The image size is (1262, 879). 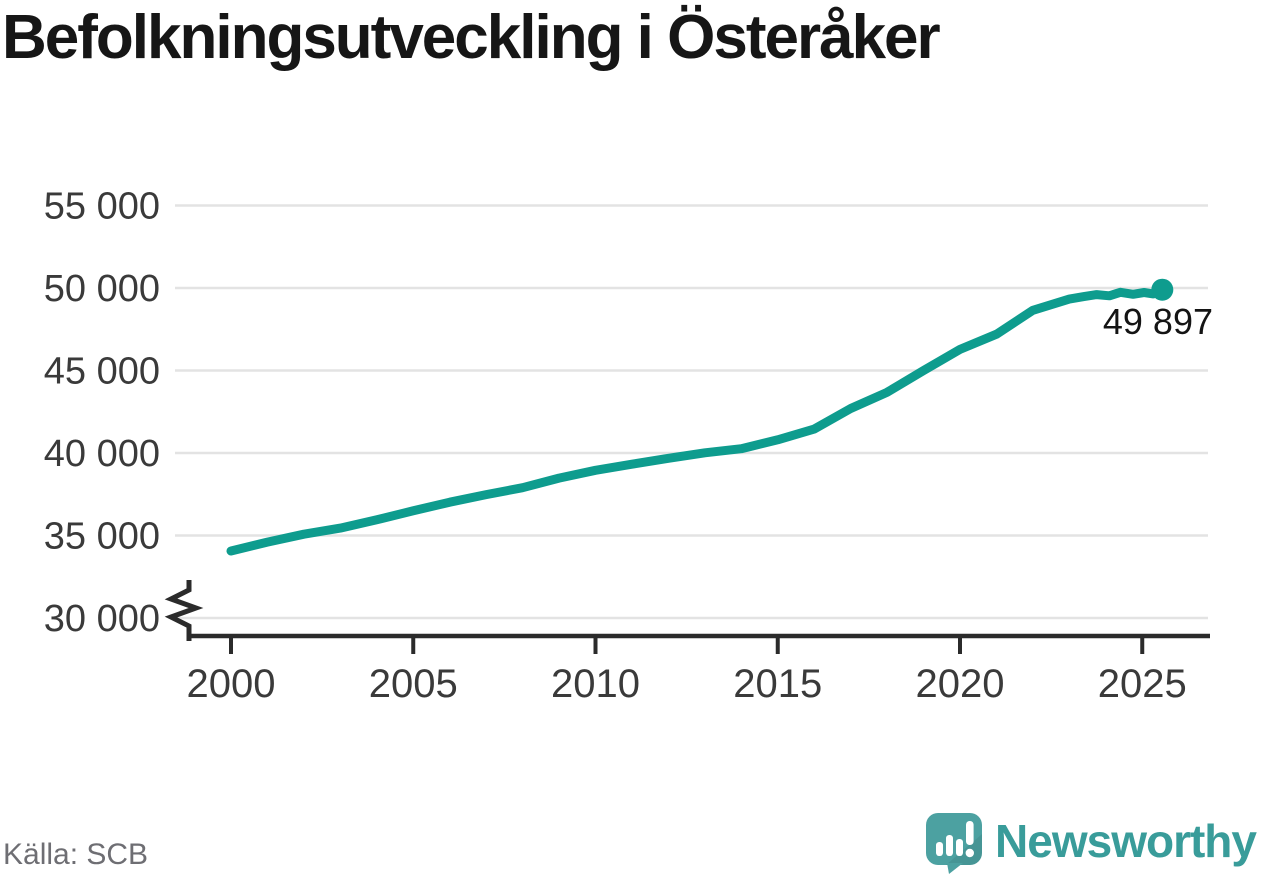 I want to click on chart-title: Befolkningsutveckling i Österåker, so click(x=471, y=37).